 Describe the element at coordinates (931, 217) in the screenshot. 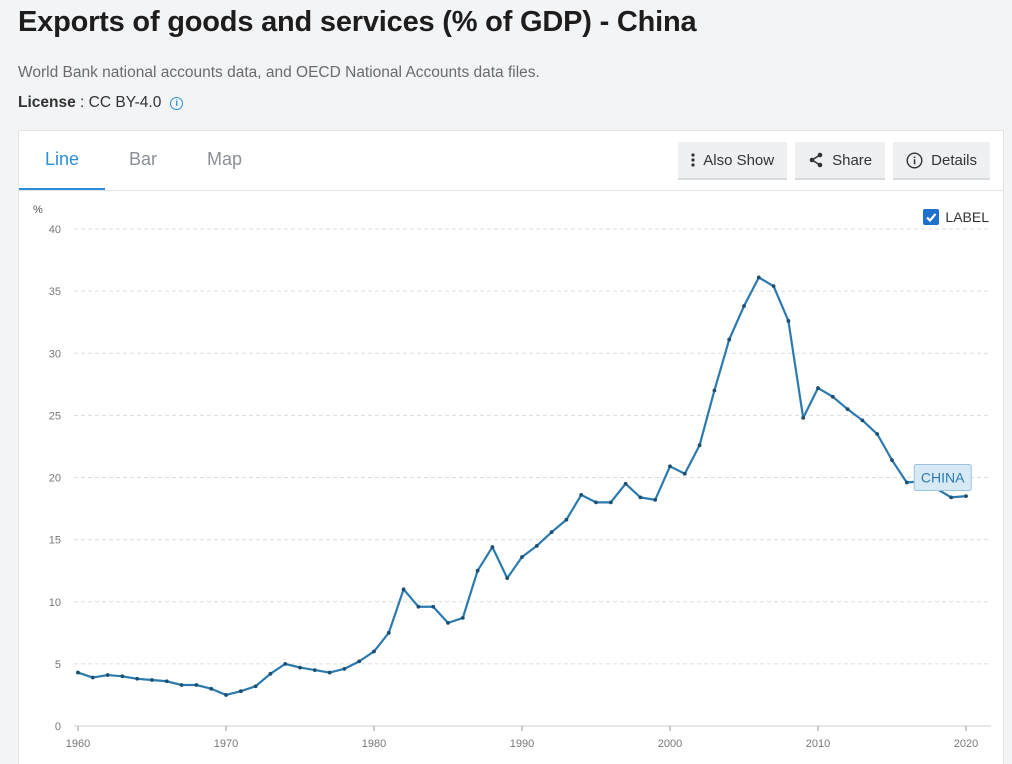

I see `checkbox-checked-icon` at that location.